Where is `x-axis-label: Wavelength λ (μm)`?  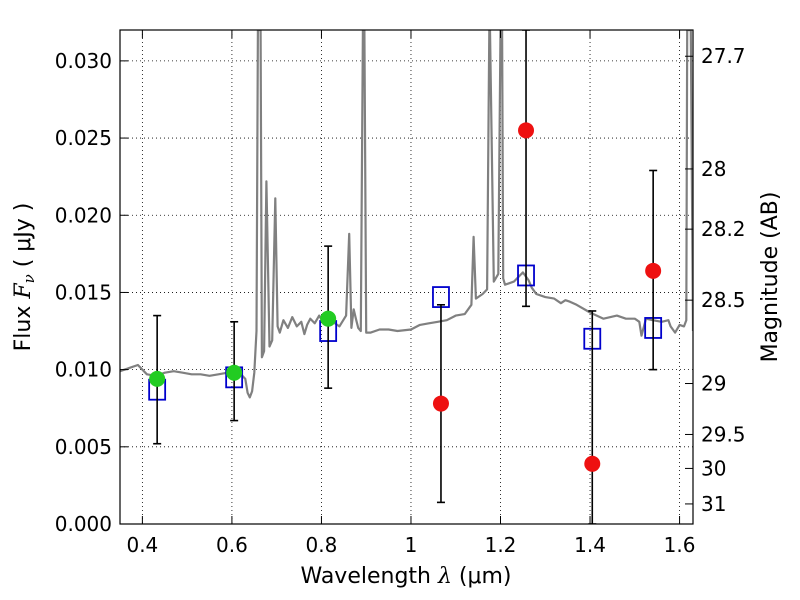 x-axis-label: Wavelength λ (μm) is located at coordinates (405, 576).